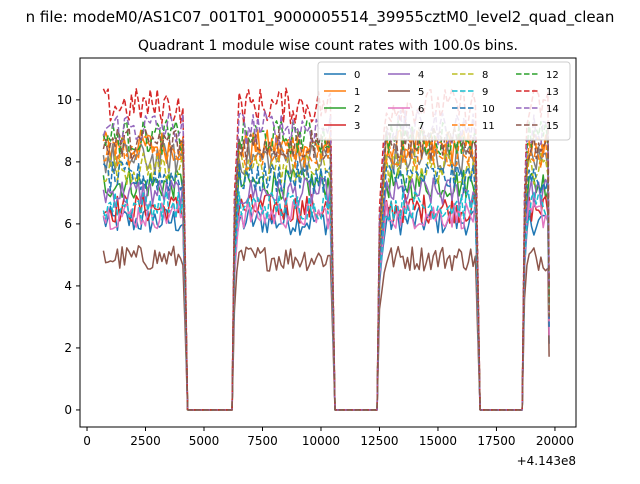 The height and width of the screenshot is (484, 640). I want to click on x-tick-label: 15000, so click(438, 441).